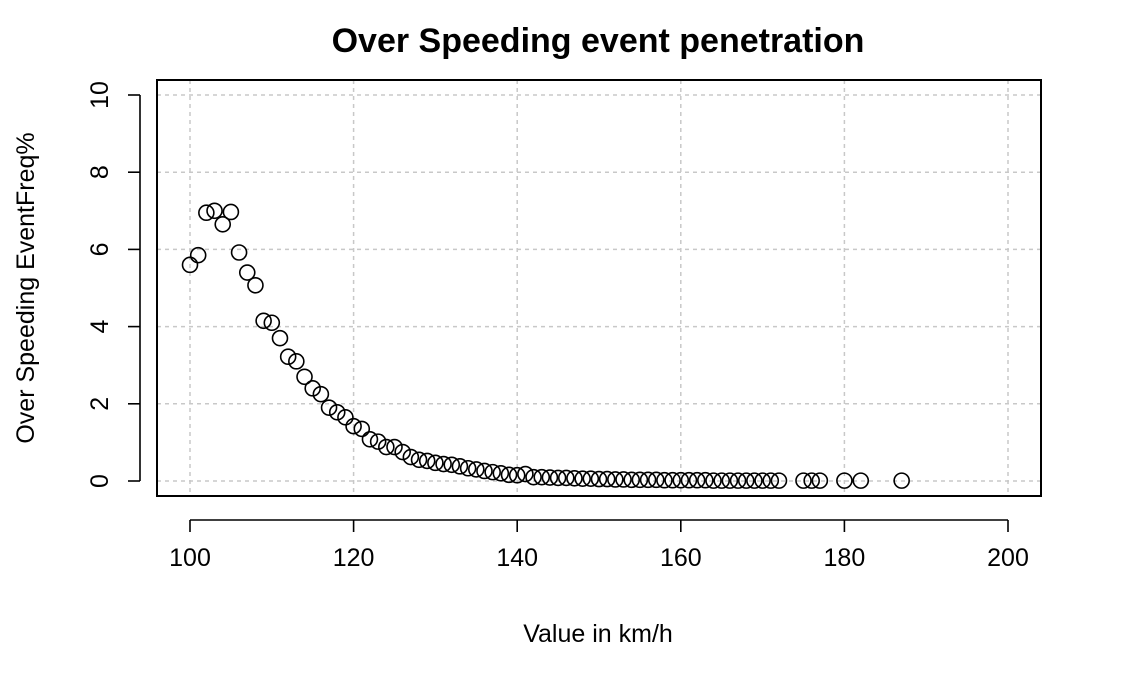  I want to click on y-tick-label: 4, so click(100, 327).